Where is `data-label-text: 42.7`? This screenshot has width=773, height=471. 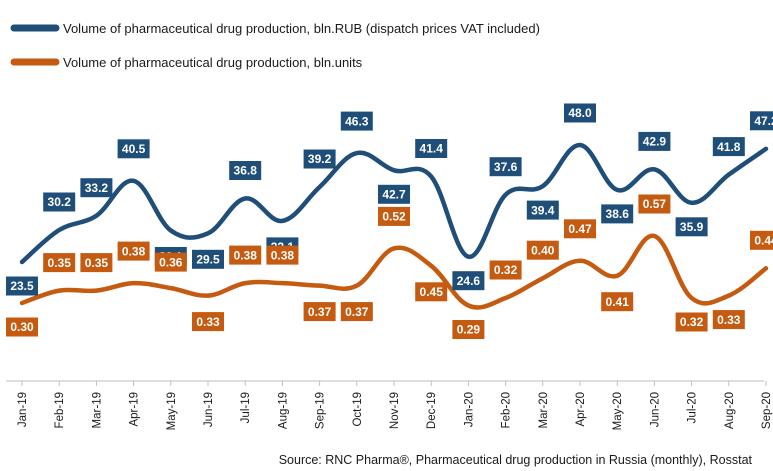 data-label-text: 42.7 is located at coordinates (394, 195).